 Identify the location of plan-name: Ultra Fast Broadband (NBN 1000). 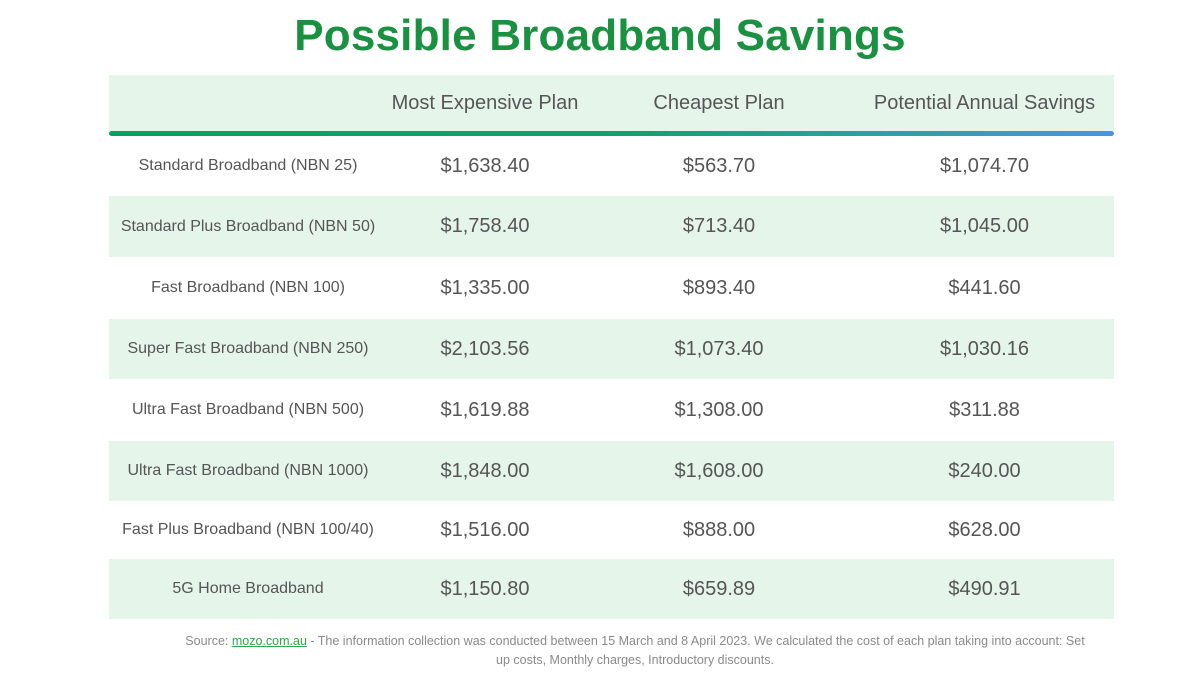
(248, 470).